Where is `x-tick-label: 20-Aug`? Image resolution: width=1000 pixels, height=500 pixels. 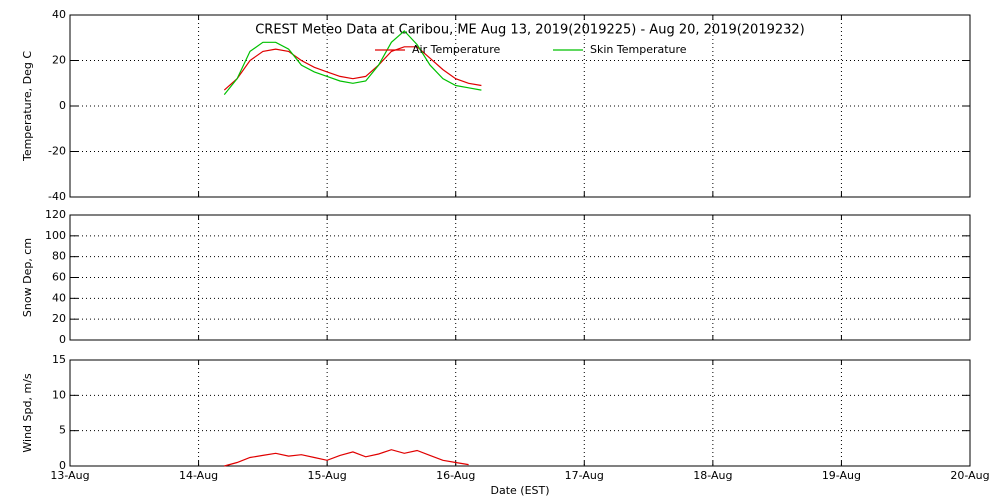
x-tick-label: 20-Aug is located at coordinates (969, 475).